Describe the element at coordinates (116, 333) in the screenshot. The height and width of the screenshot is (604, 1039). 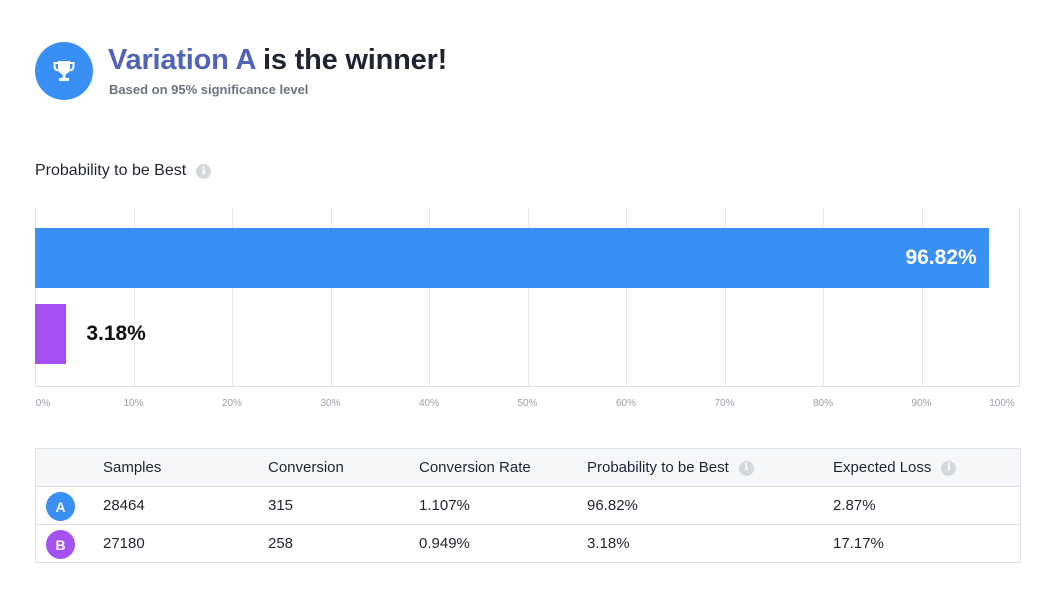
I see `bar-label-b: 3.18%` at that location.